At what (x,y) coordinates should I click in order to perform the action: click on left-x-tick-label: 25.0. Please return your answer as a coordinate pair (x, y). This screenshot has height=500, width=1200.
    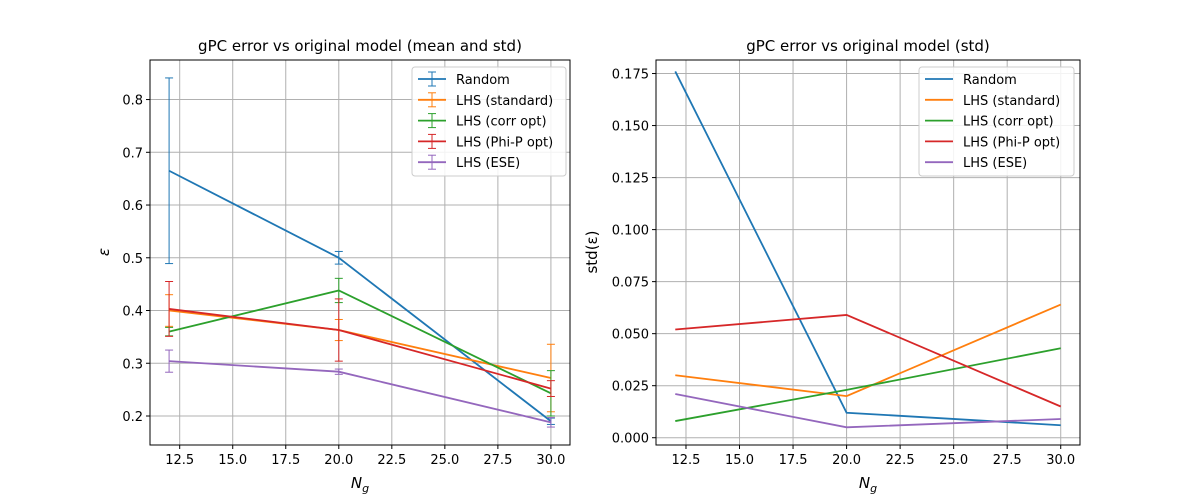
    Looking at the image, I should click on (444, 460).